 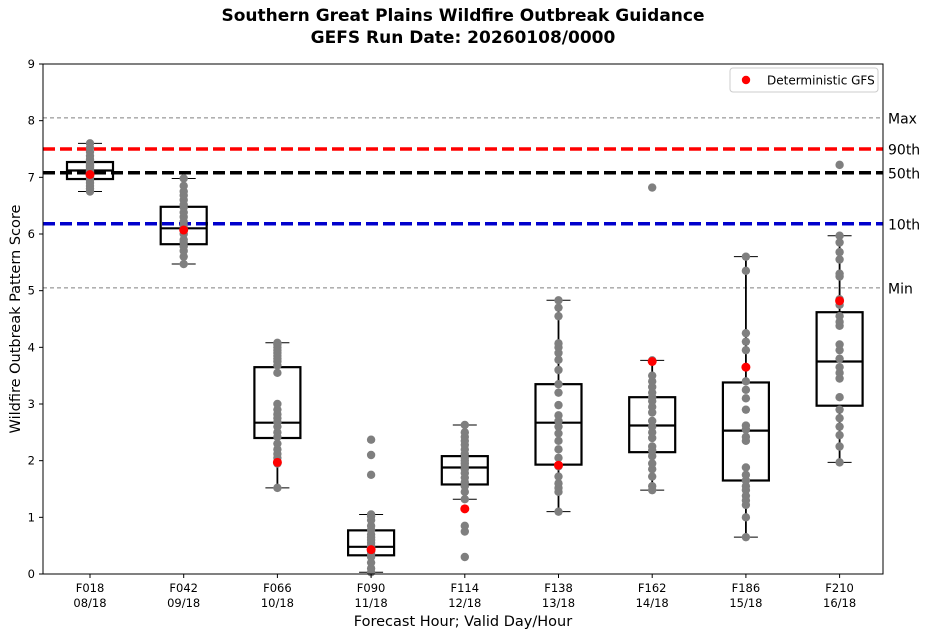 I want to click on y-tick-label: 1, so click(x=31, y=517).